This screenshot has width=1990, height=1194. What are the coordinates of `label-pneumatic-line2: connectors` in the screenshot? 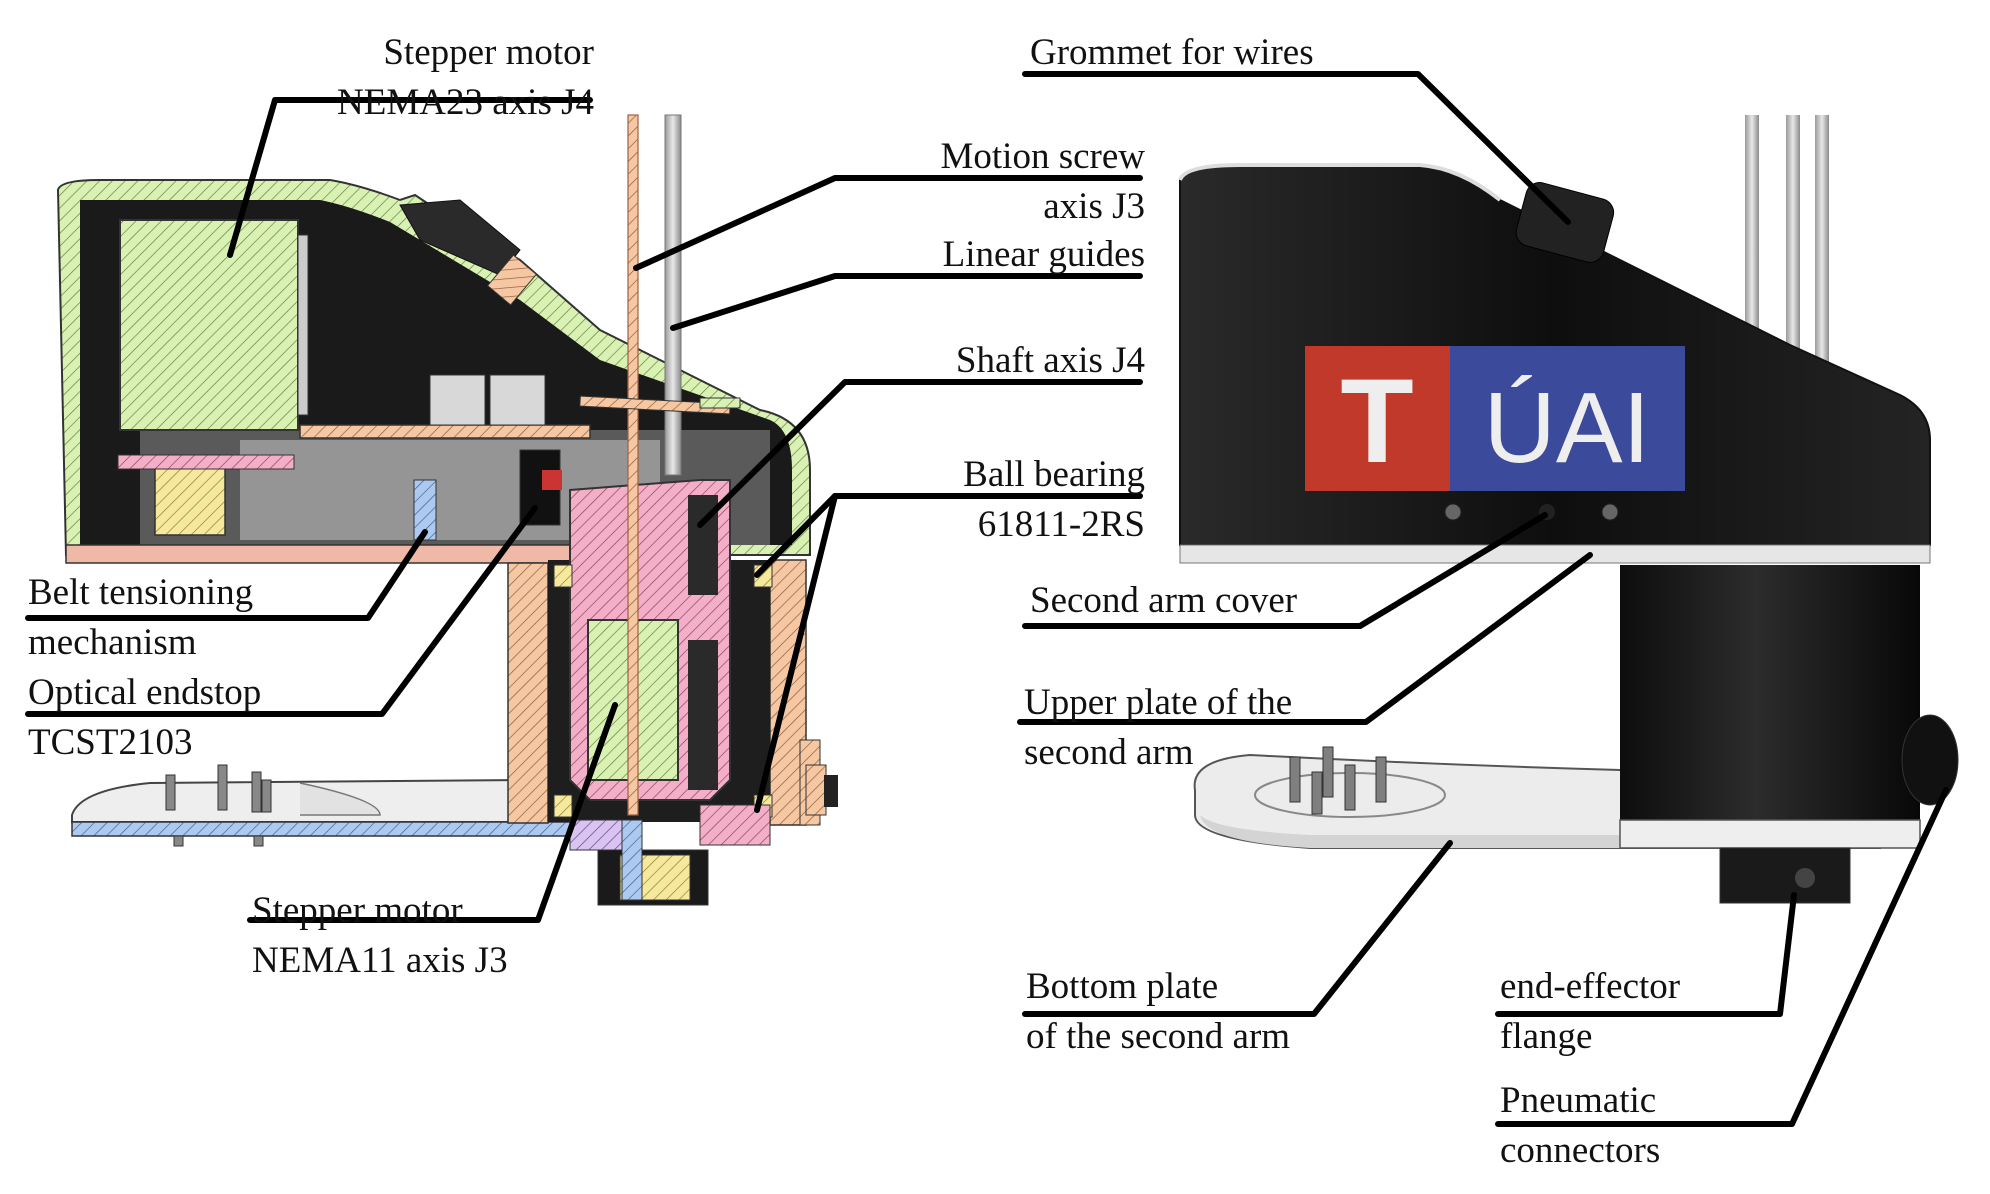 It's located at (1580, 1150).